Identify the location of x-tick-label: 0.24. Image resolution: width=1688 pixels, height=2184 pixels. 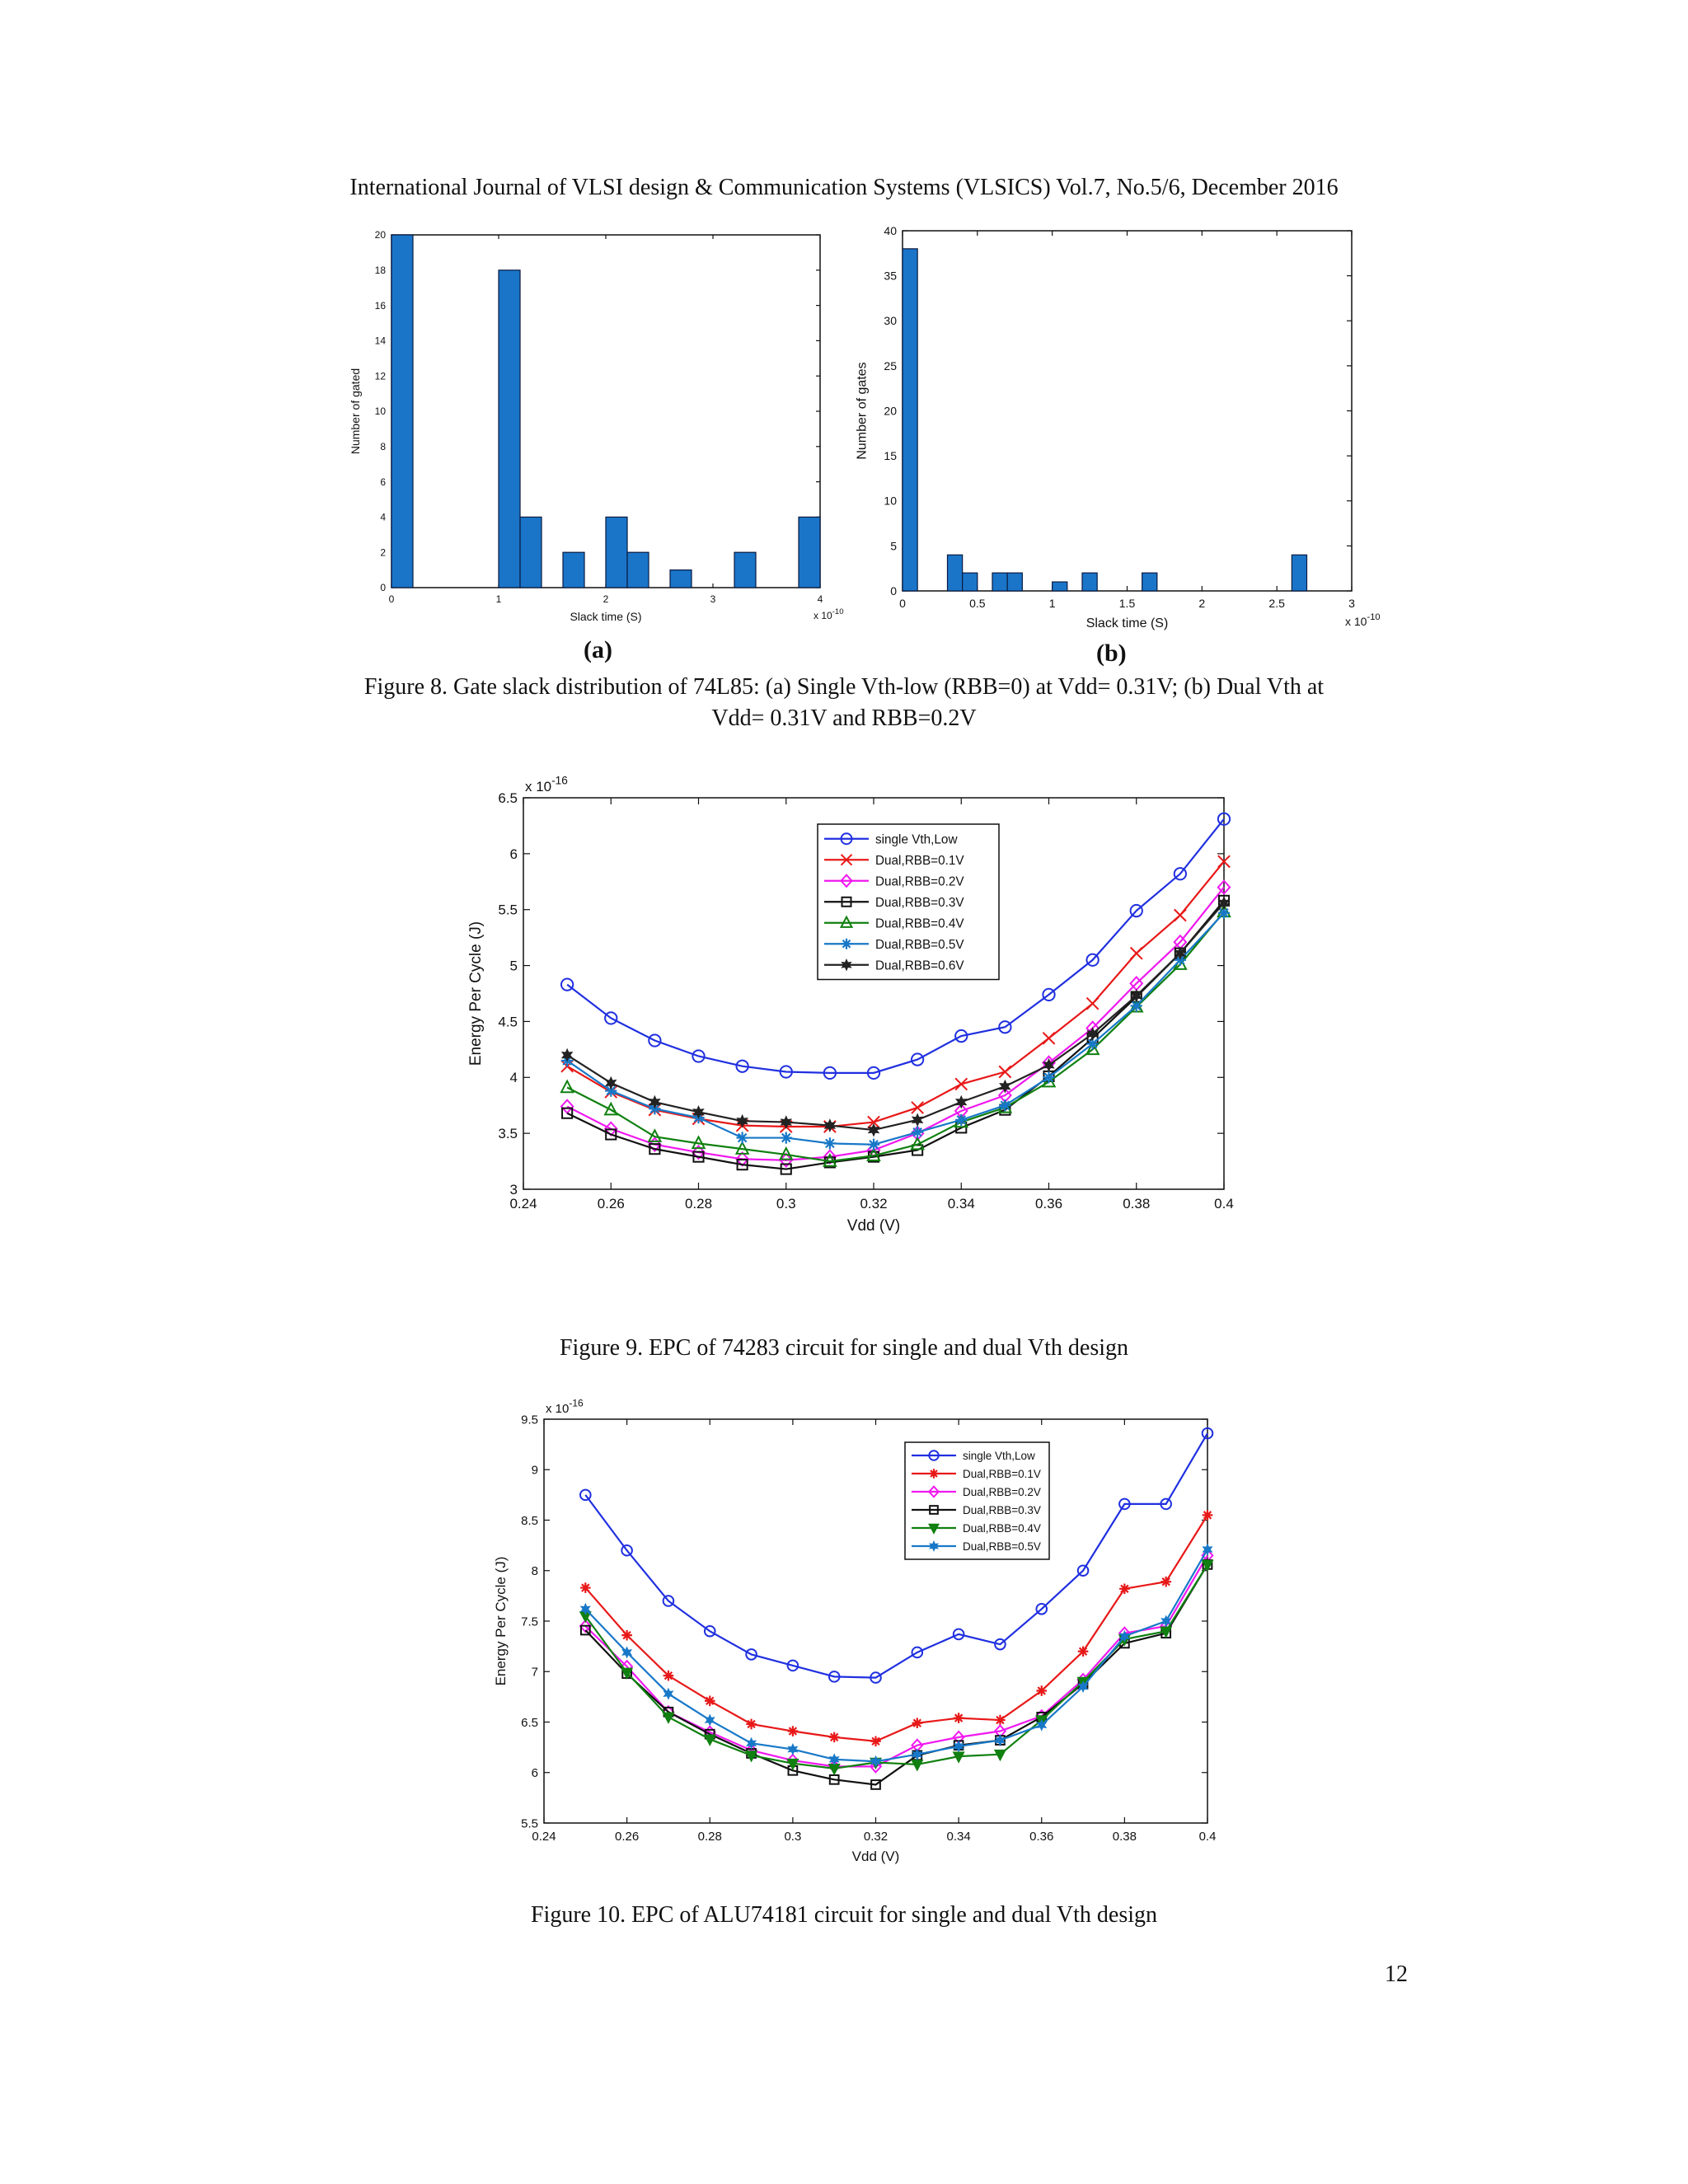
(523, 1204).